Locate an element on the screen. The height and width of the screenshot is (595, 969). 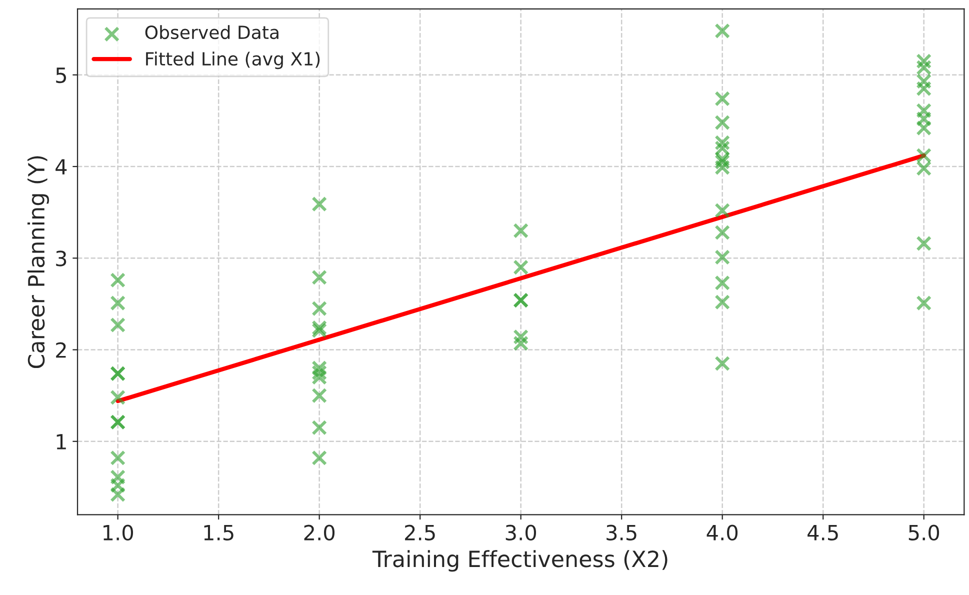
y-tick-label: 4 is located at coordinates (61, 166).